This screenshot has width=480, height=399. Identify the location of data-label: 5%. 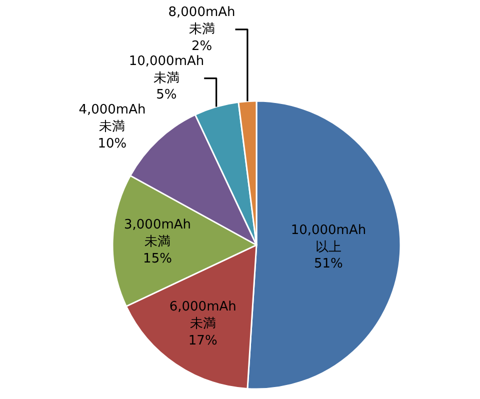
(166, 95).